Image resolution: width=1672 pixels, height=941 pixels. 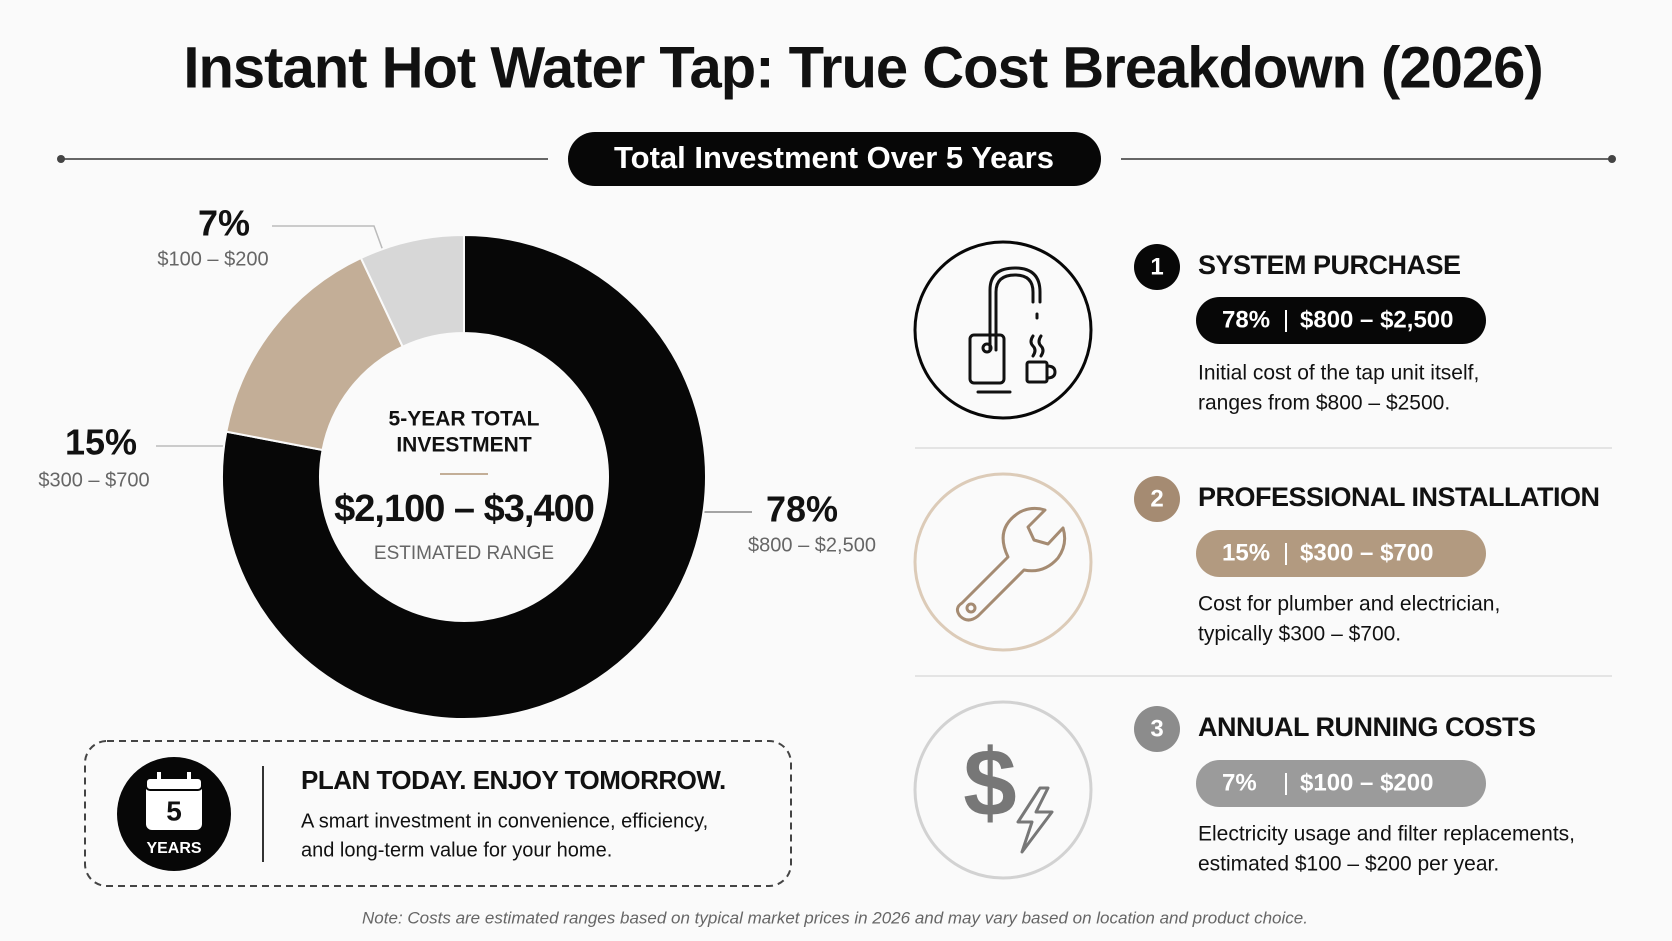 I want to click on step-description: Cost for plumber and electrician,, so click(x=1349, y=604).